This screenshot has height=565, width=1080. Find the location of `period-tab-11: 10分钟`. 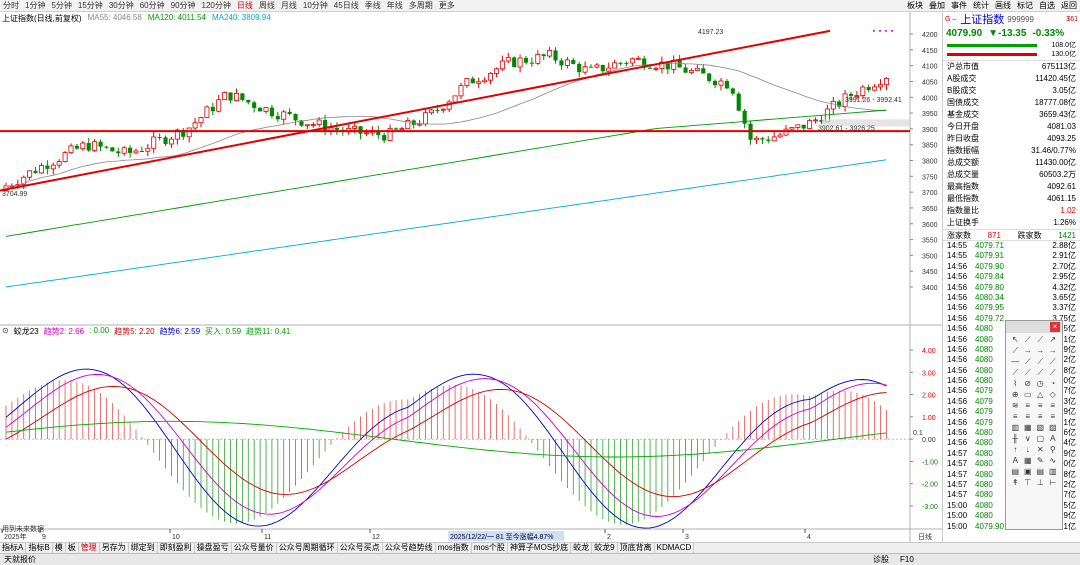

period-tab-11: 10分钟 is located at coordinates (315, 5).